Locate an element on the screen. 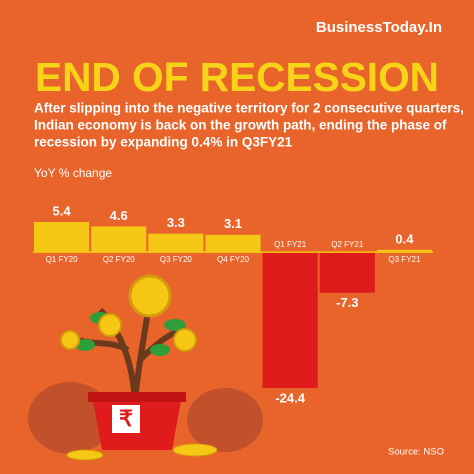  brand: BusinessToday.In is located at coordinates (379, 27).